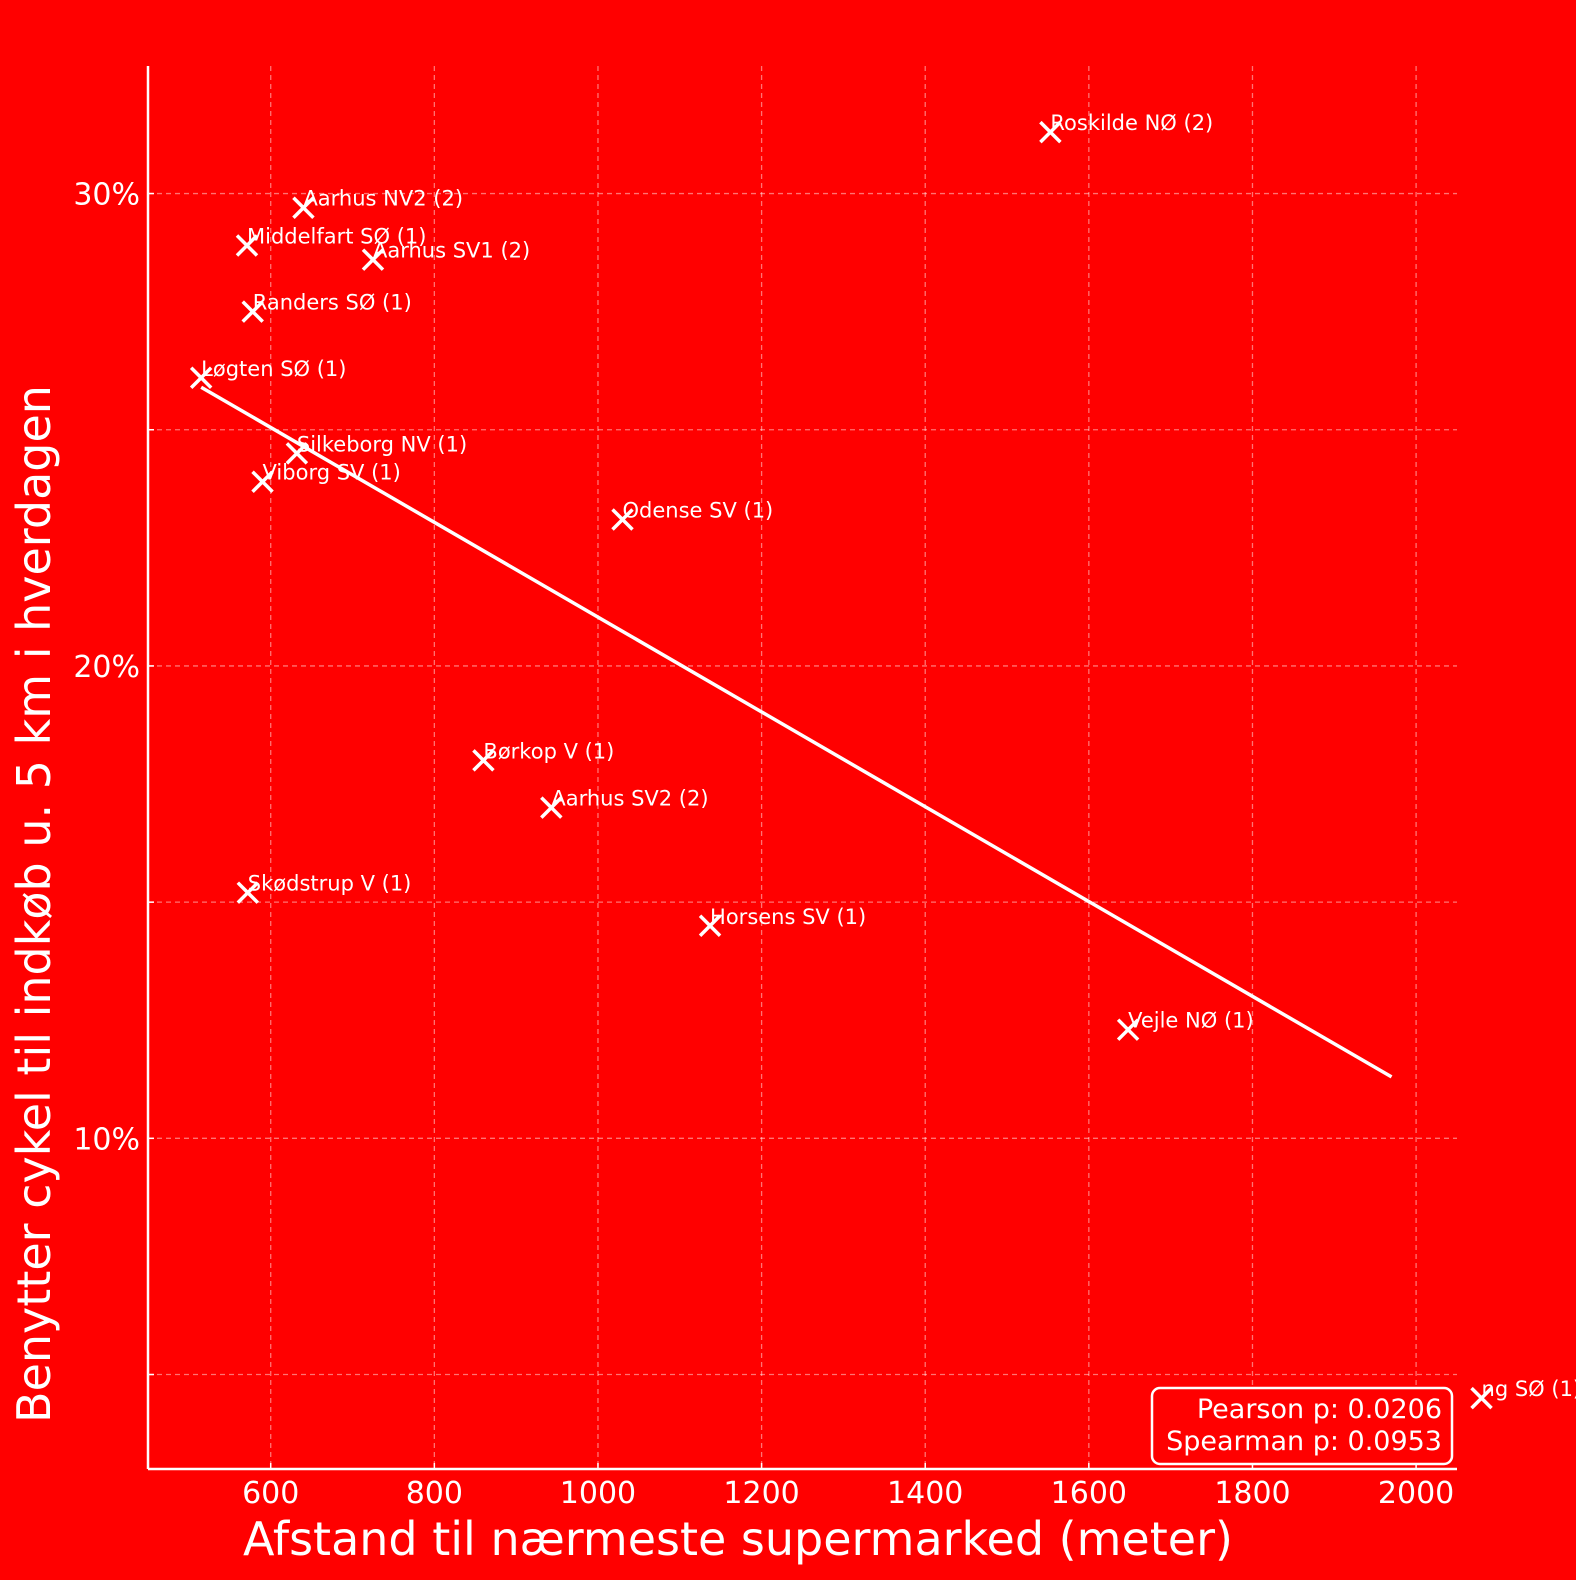 The image size is (1576, 1580). What do you see at coordinates (761, 1493) in the screenshot?
I see `x-tick-label: 1200` at bounding box center [761, 1493].